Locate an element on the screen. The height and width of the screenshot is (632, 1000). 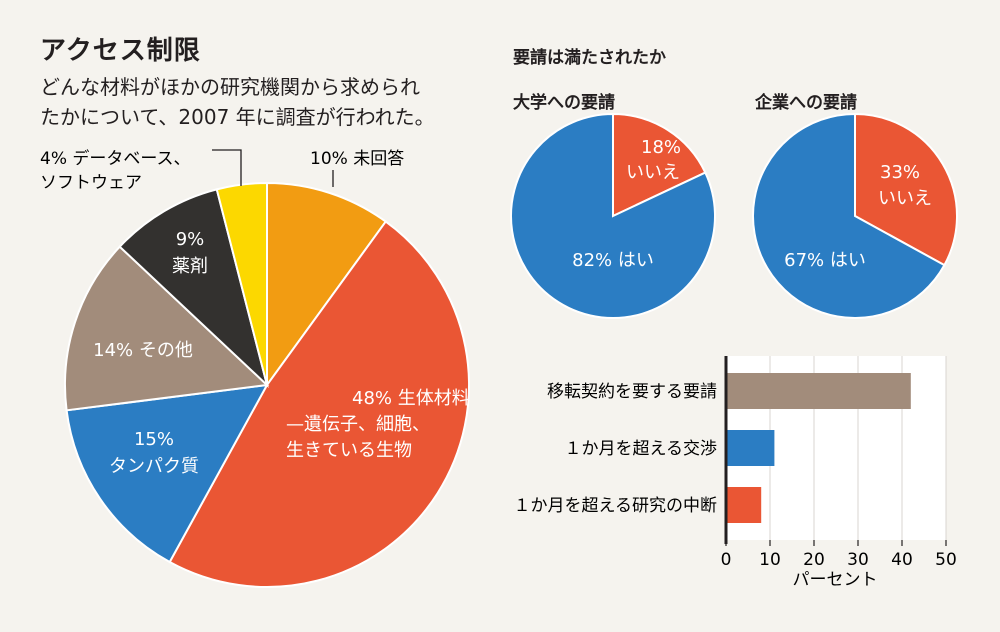
database-label-line2: ソフトウェア is located at coordinates (91, 183).